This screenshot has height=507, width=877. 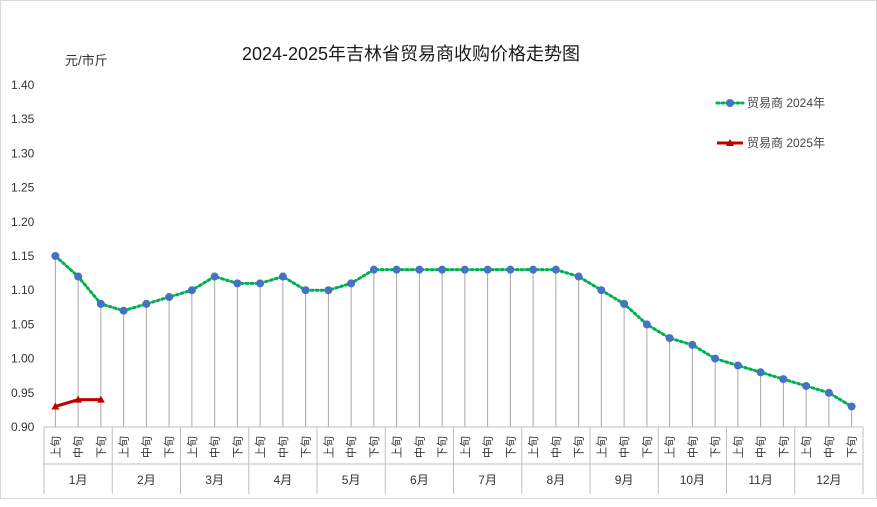 What do you see at coordinates (214, 480) in the screenshot?
I see `month-tick-label: 3月` at bounding box center [214, 480].